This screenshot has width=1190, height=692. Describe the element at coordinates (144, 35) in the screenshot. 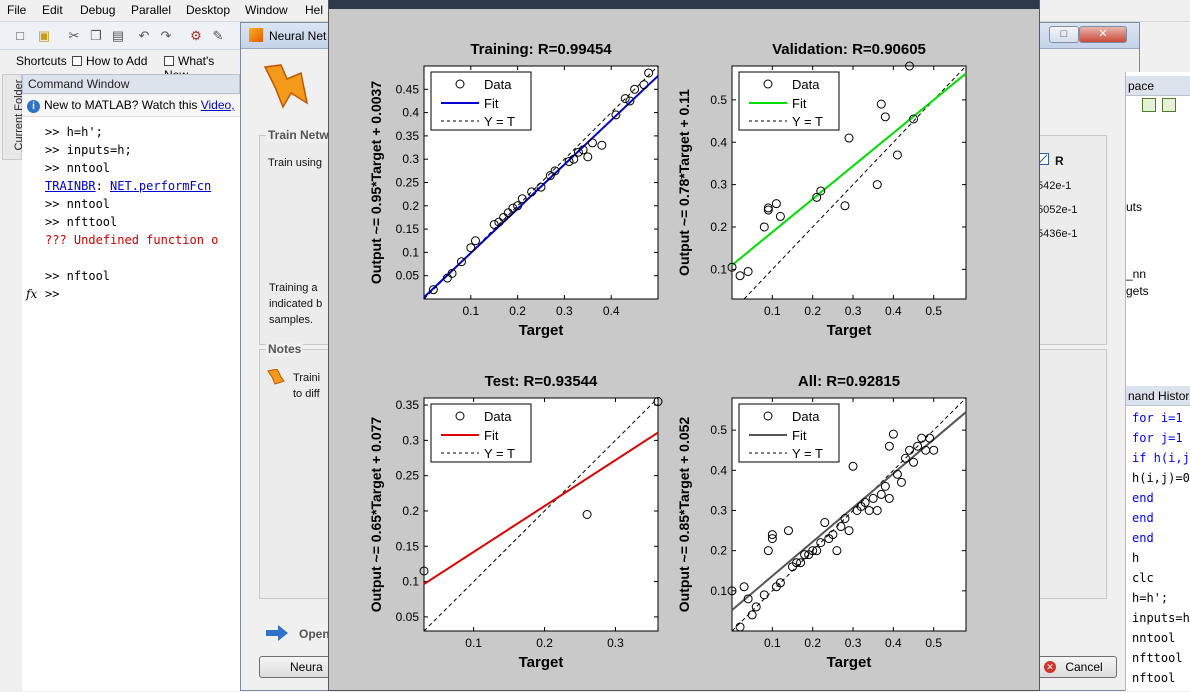

I see `undo-icon: ↶` at that location.